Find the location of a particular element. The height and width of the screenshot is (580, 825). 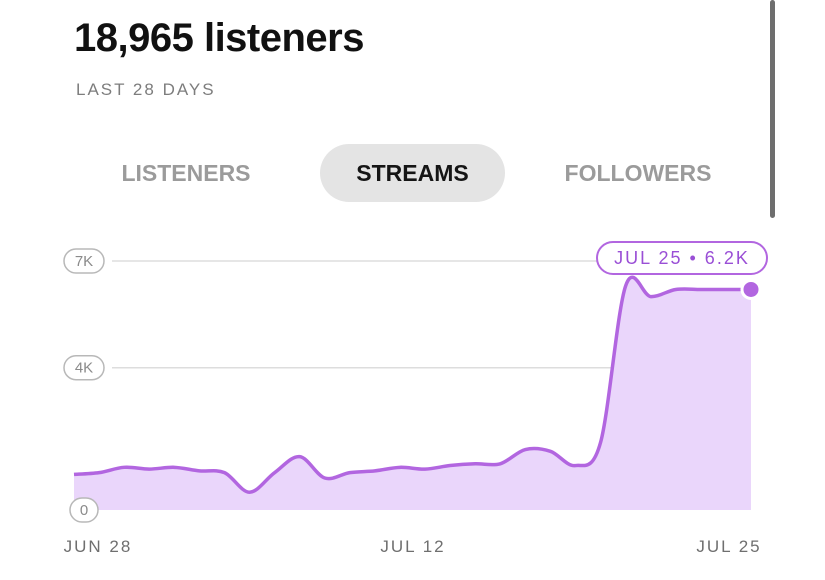

x-axis-labels: JUN 28 JUL 12 JUL 25 is located at coordinates (412, 546).